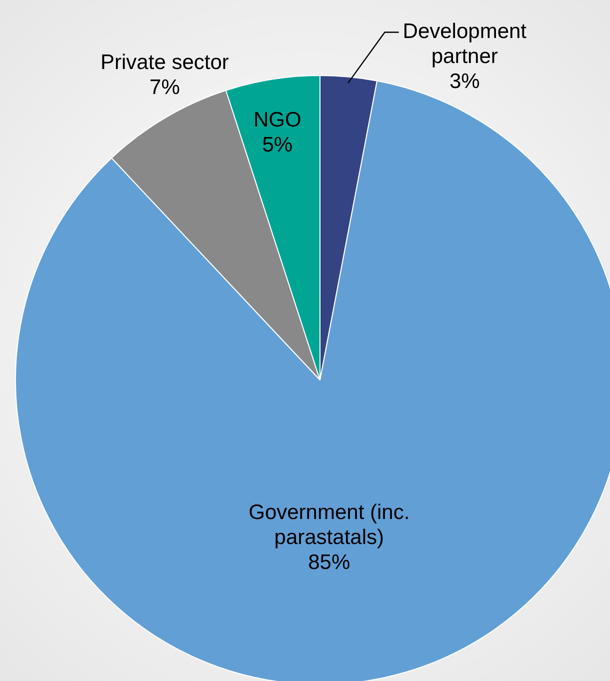 The height and width of the screenshot is (681, 610). I want to click on slice-label: Private sector, so click(164, 62).